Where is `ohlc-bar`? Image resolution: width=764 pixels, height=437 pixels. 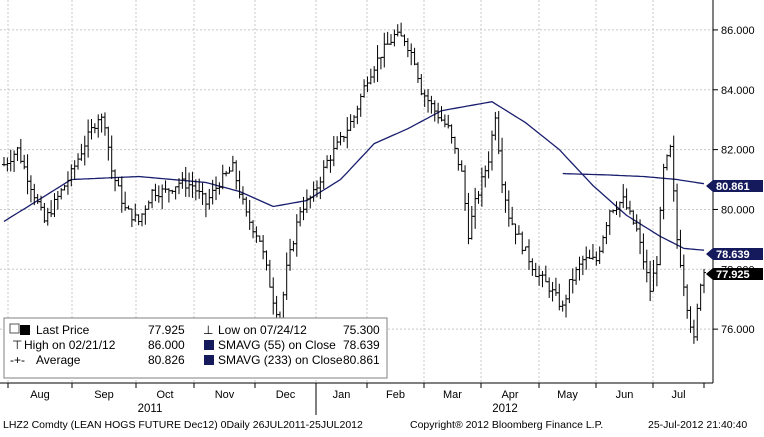 ohlc-bar is located at coordinates (704, 281).